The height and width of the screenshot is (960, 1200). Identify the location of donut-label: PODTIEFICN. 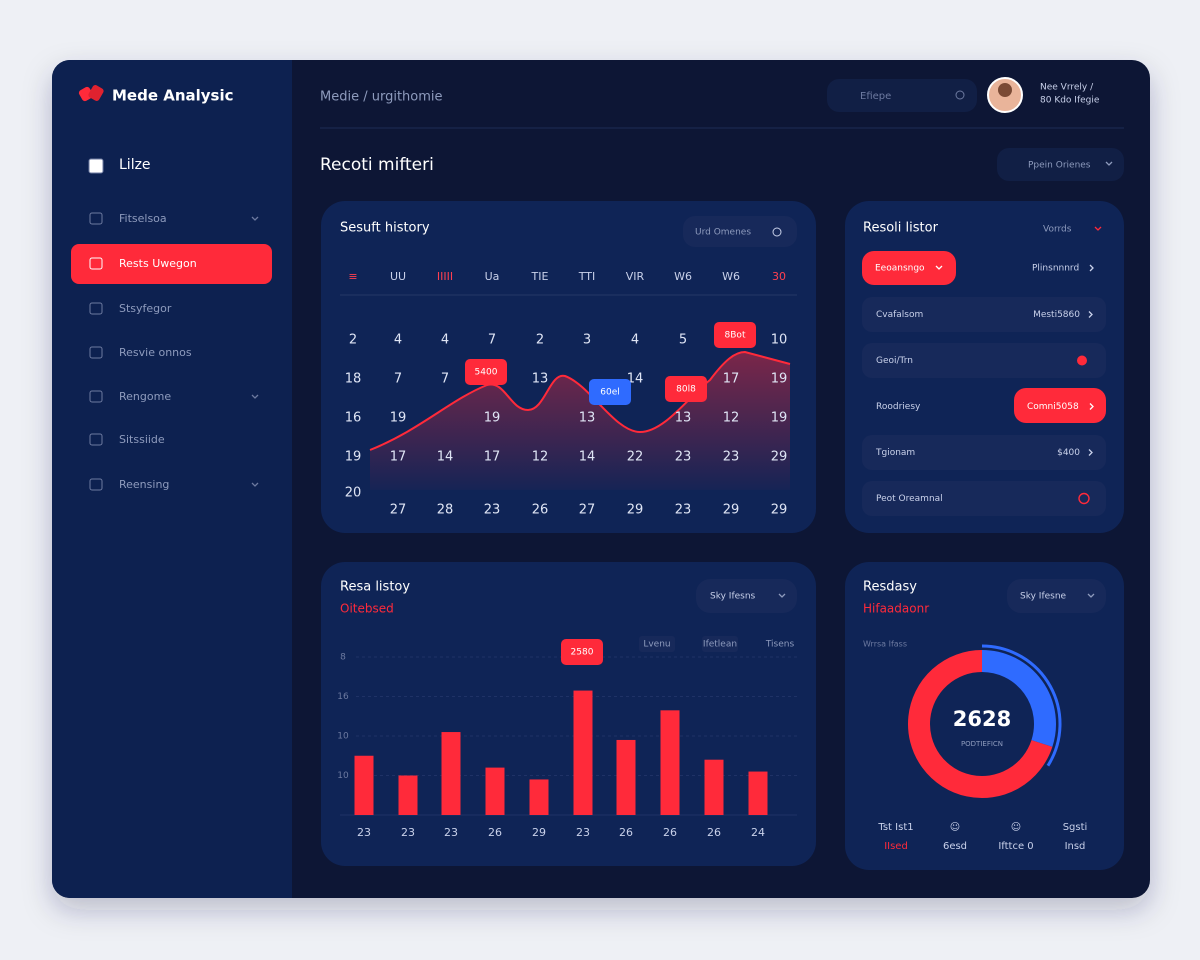
(982, 744).